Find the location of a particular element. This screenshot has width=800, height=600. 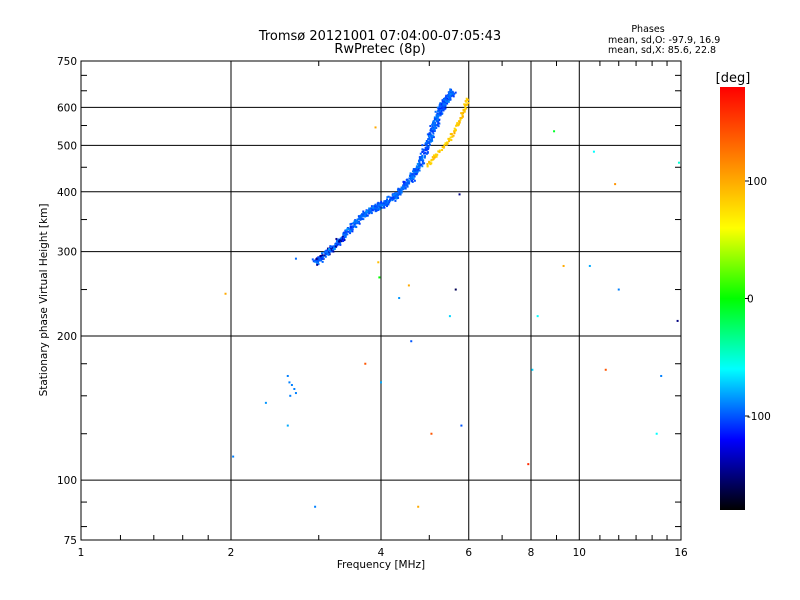

colorbar-ticks: 100 0 -100 is located at coordinates (758, 299).